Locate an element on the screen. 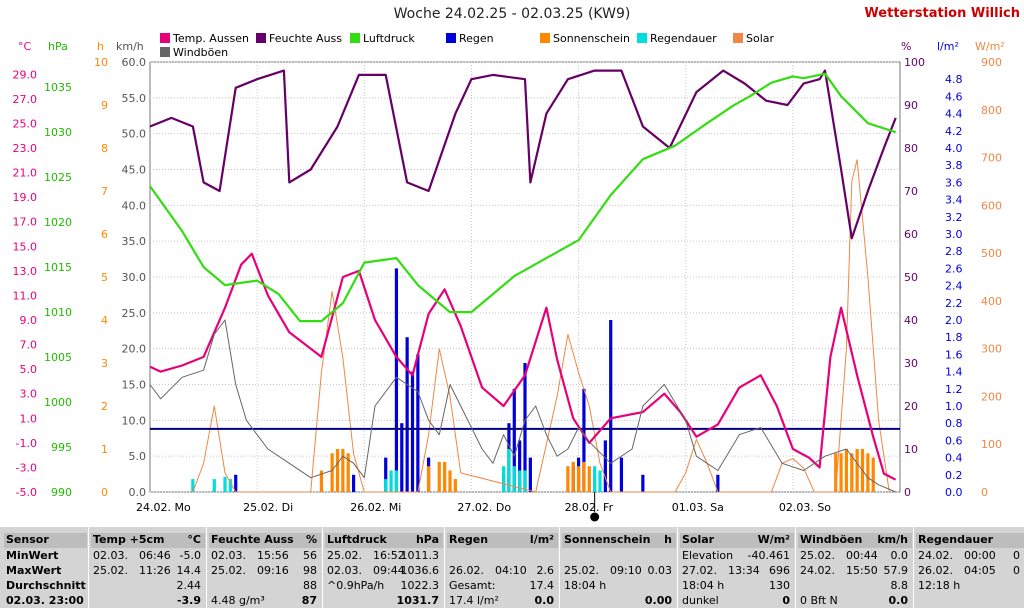  sun-tick-label: 7 is located at coordinates (104, 191).